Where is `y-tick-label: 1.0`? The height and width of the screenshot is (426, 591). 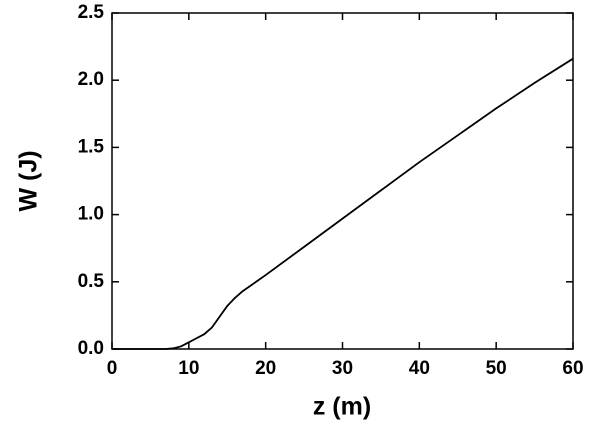 y-tick-label: 1.0 is located at coordinates (91, 214).